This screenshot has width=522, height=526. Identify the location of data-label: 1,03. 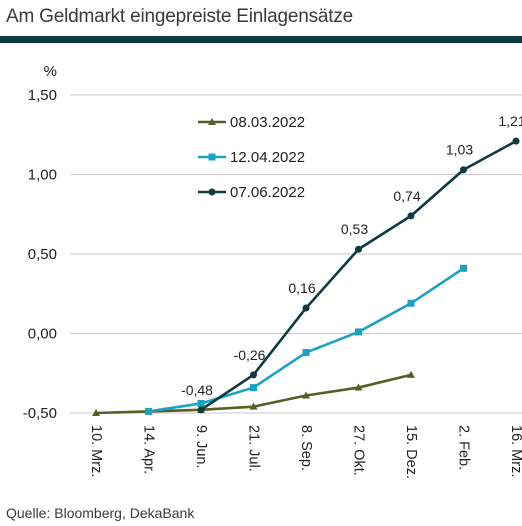
(459, 150).